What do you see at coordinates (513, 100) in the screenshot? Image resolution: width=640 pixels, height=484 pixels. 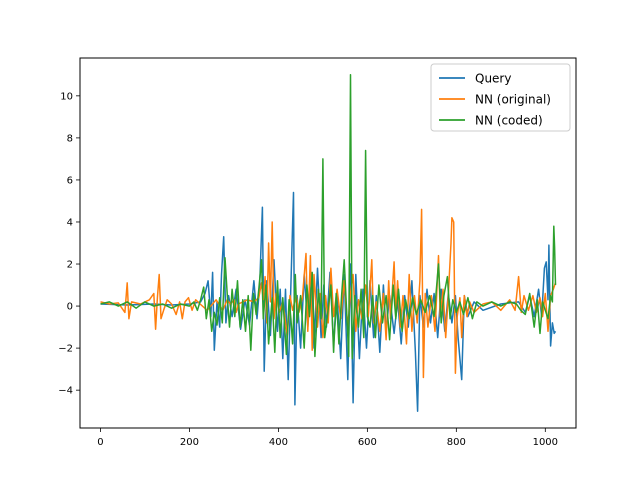 I see `legend-label-2: NN (original)` at bounding box center [513, 100].